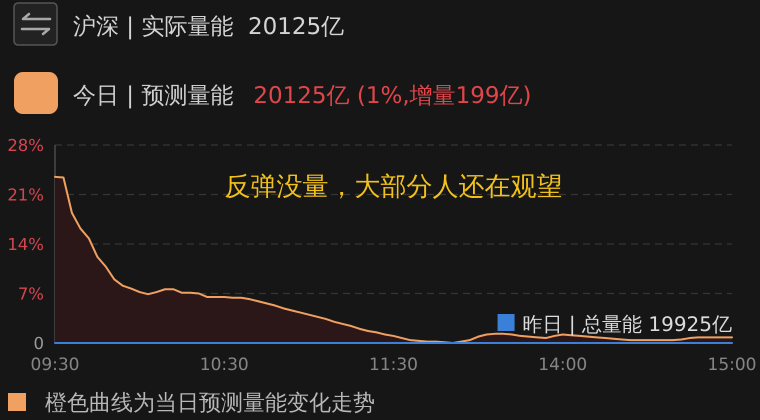 Image resolution: width=760 pixels, height=420 pixels. Describe the element at coordinates (732, 365) in the screenshot. I see `x-tick-label: 15:00` at that location.